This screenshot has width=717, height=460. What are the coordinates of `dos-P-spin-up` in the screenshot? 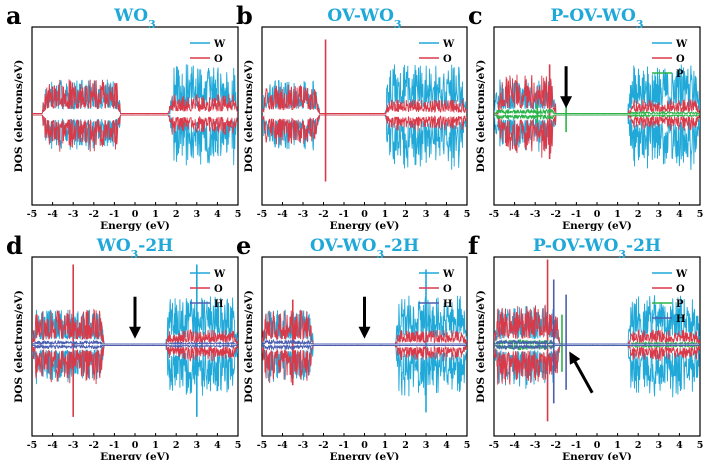 It's located at (597, 111).